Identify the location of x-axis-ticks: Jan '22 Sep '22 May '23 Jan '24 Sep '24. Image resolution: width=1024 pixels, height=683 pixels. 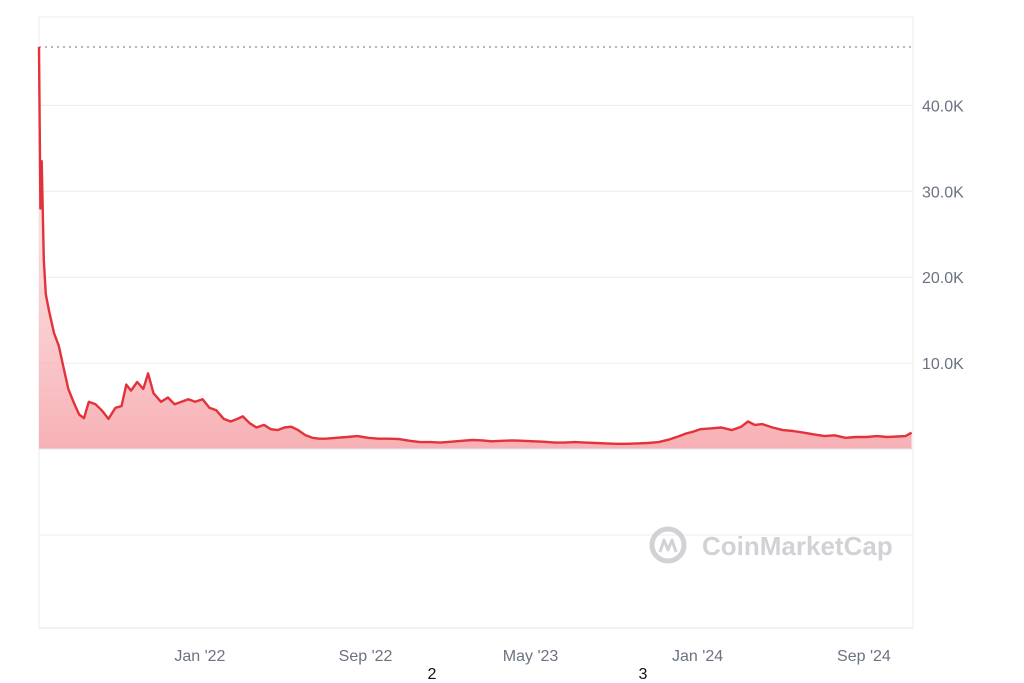
(532, 656).